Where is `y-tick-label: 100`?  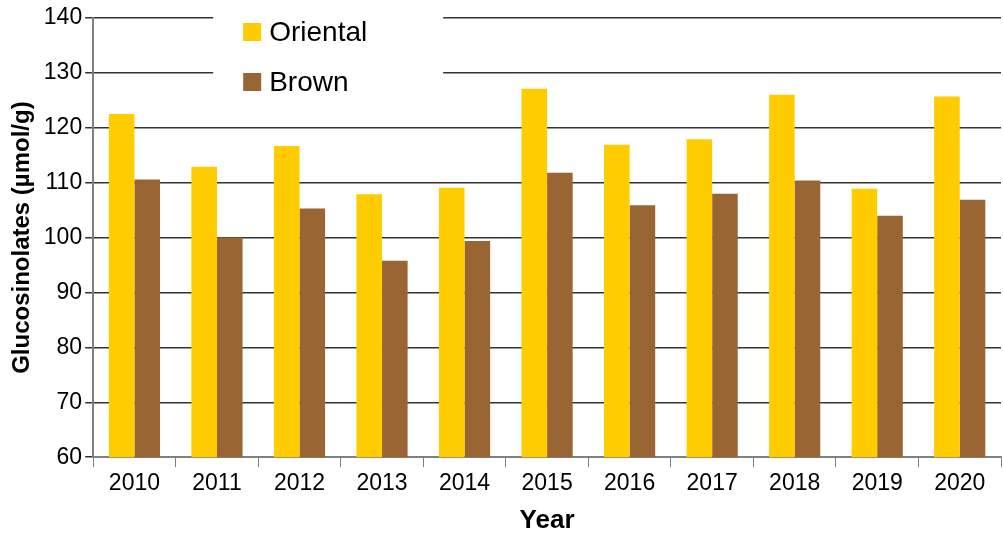
y-tick-label: 100 is located at coordinates (63, 235).